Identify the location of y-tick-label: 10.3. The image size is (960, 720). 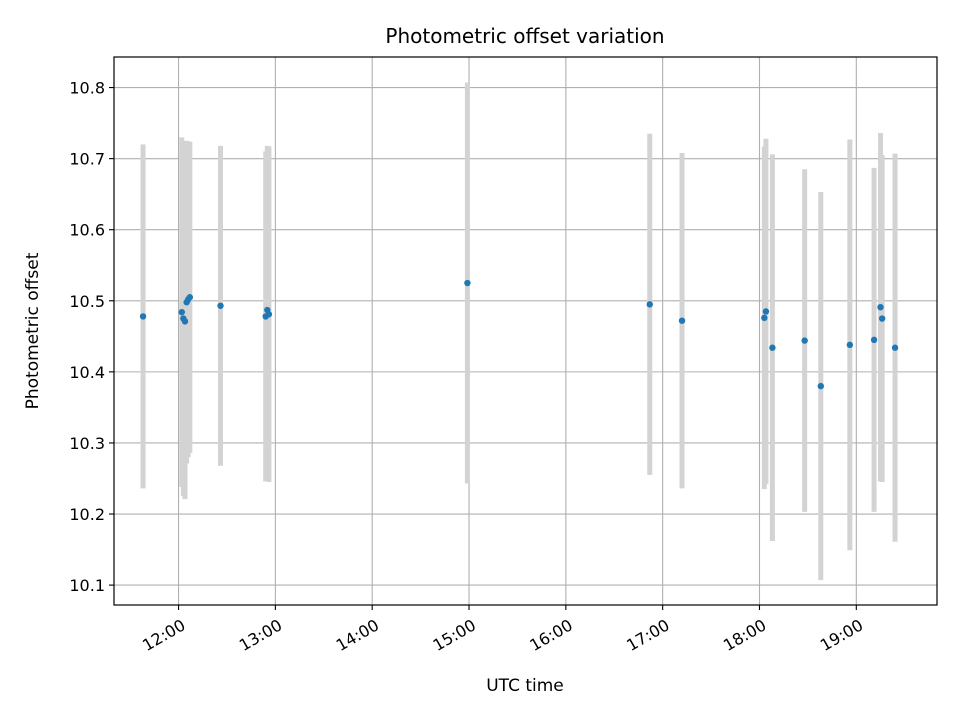
(87, 443).